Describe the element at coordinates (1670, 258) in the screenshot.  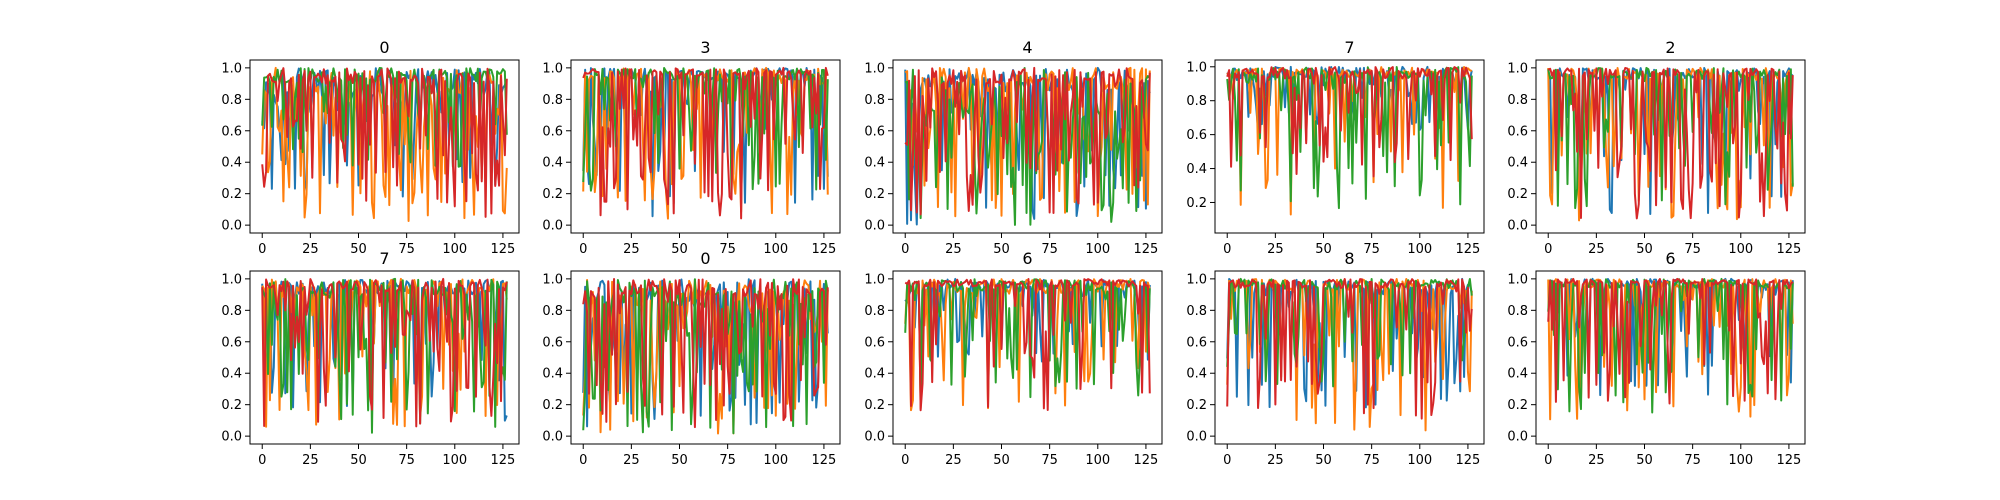
I see `subplot-title: 6` at that location.